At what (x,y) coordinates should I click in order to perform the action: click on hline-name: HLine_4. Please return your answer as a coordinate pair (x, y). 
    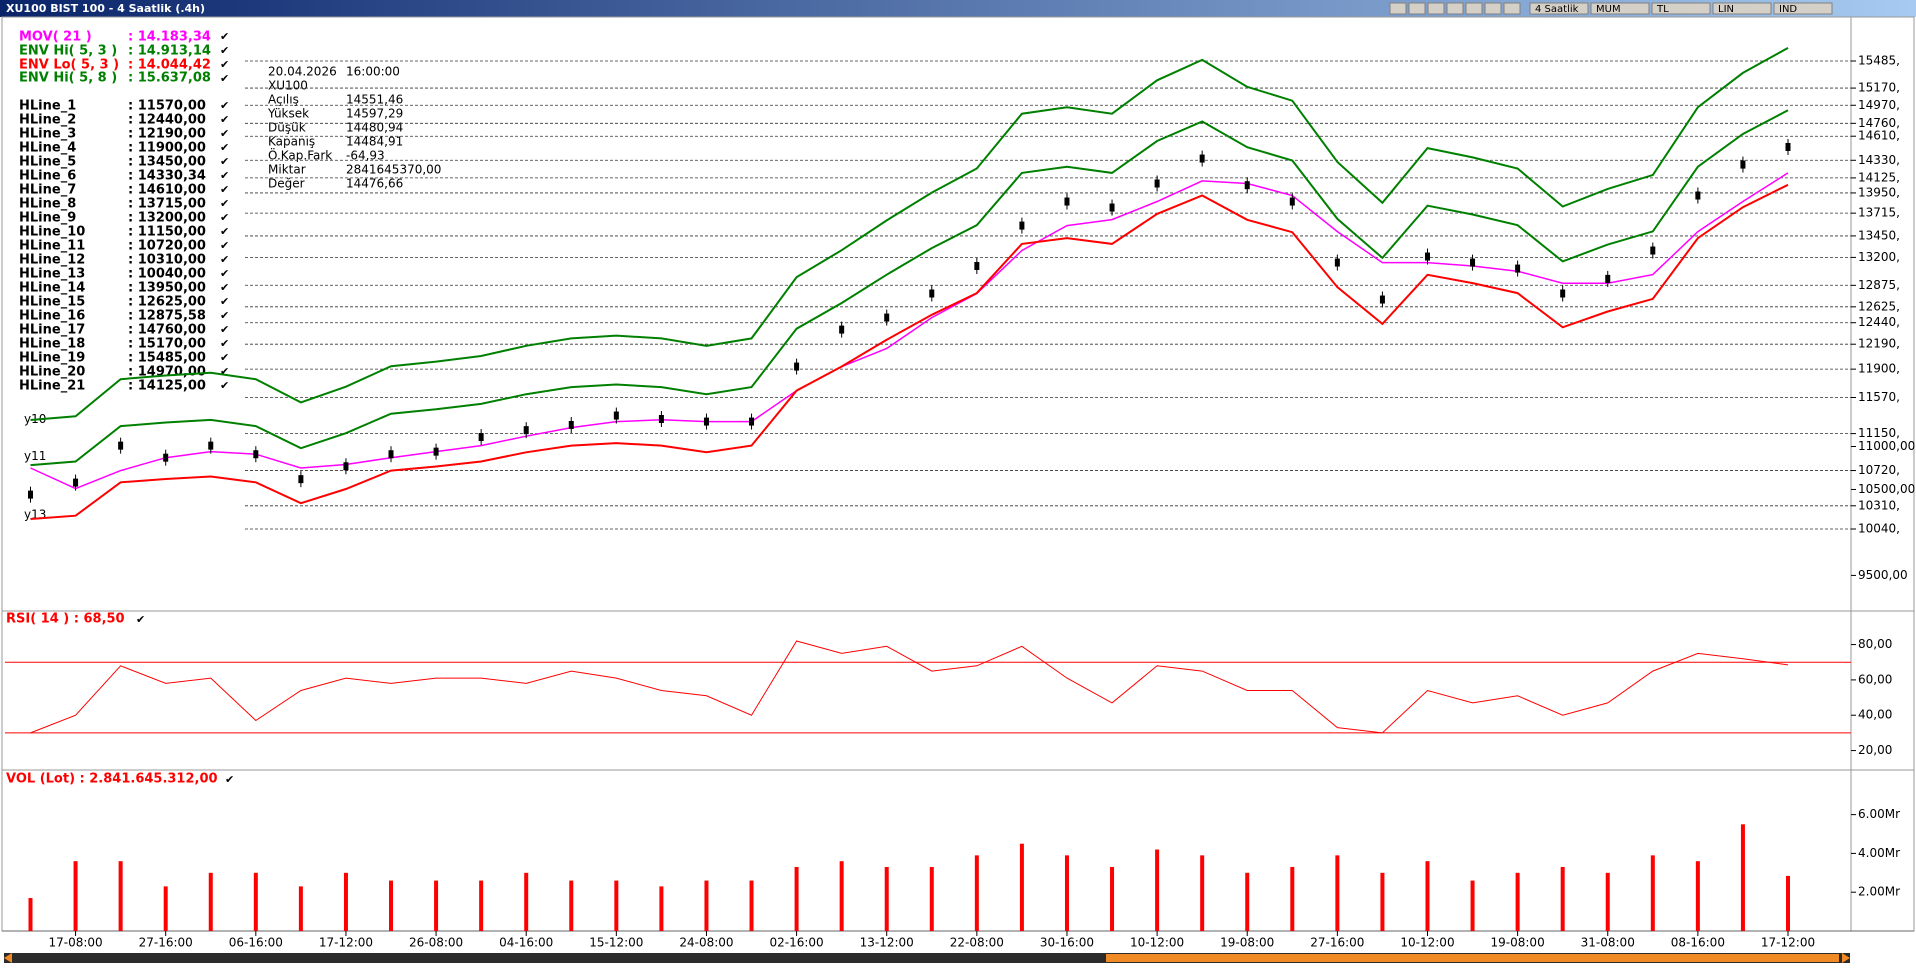
    Looking at the image, I should click on (47, 148).